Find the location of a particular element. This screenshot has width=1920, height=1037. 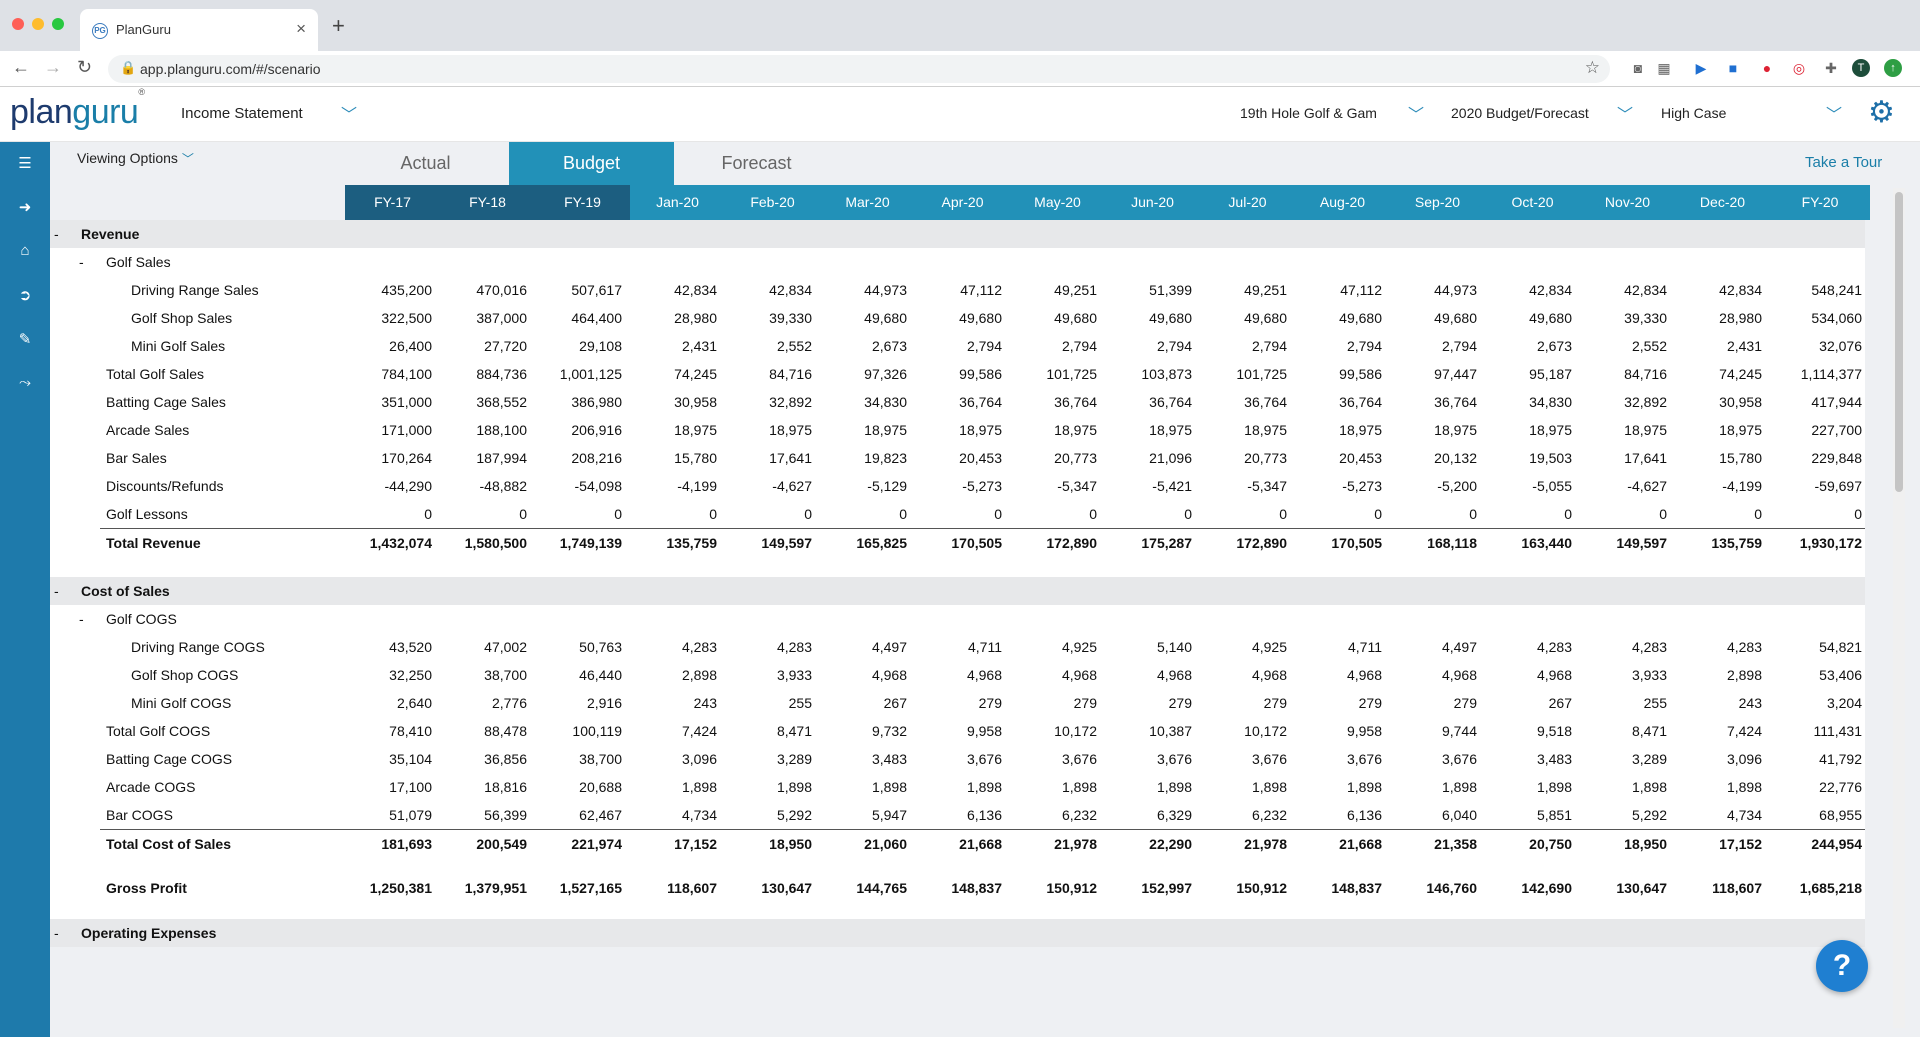

cell-value: 9,744 is located at coordinates (1459, 731).